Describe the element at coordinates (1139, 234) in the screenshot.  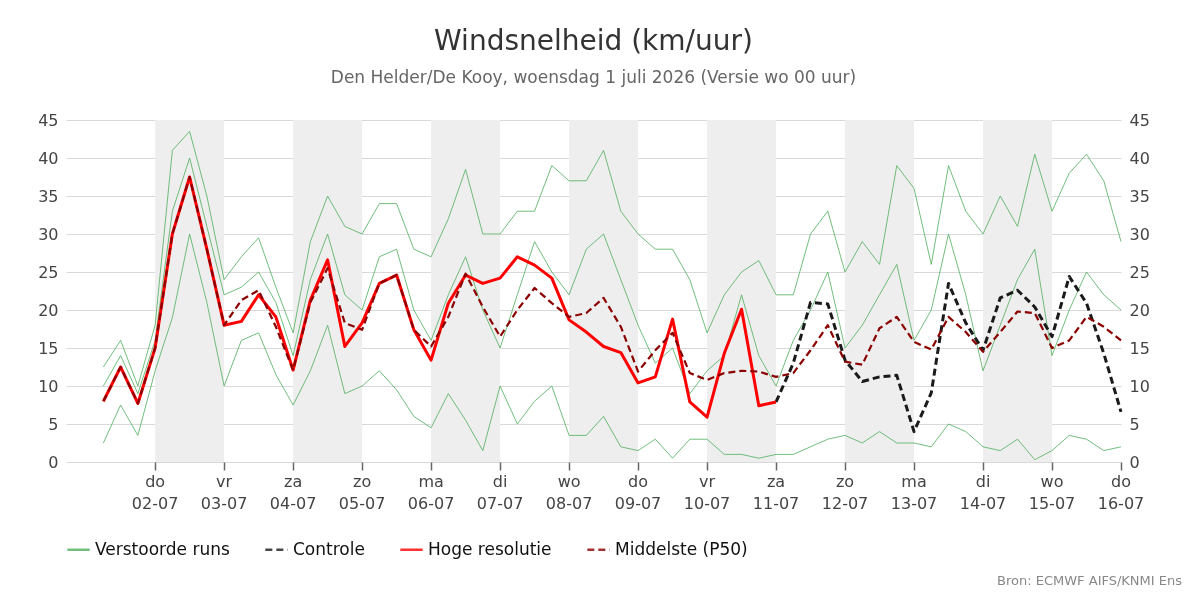
I see `y2-tick-label: 30` at that location.